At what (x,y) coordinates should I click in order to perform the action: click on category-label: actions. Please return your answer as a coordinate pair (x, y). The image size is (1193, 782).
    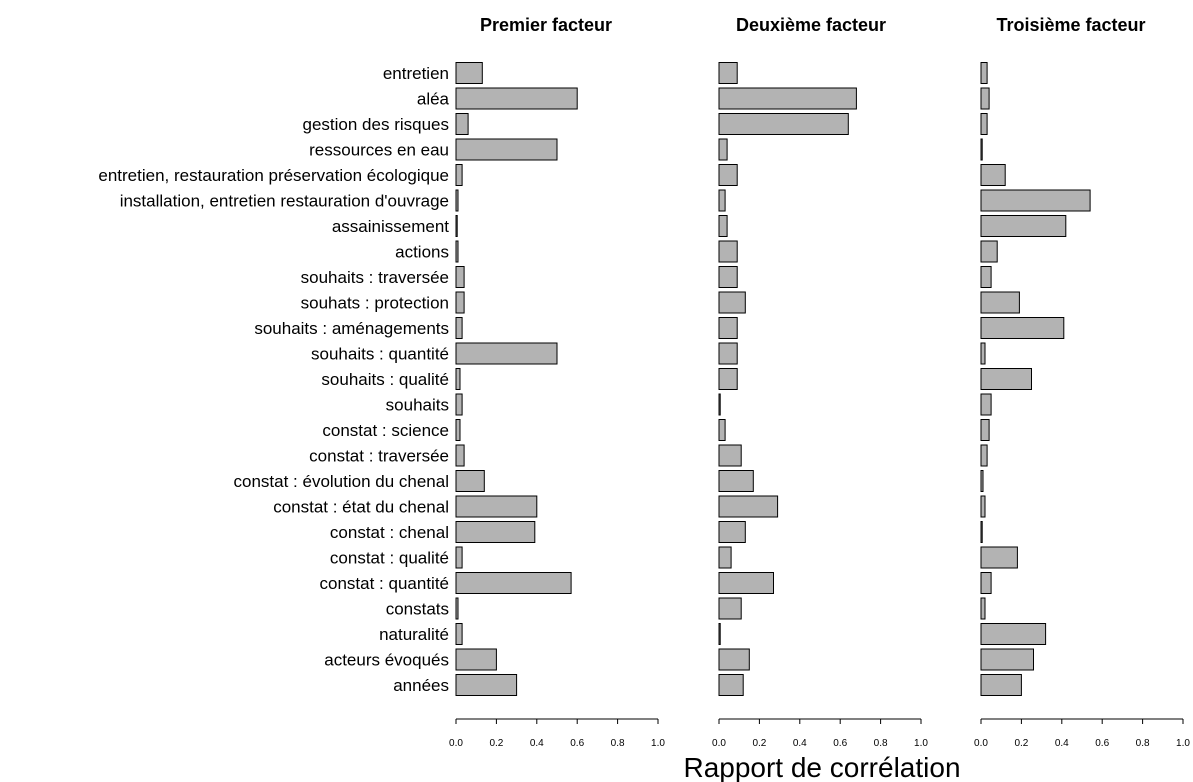
    Looking at the image, I should click on (422, 252).